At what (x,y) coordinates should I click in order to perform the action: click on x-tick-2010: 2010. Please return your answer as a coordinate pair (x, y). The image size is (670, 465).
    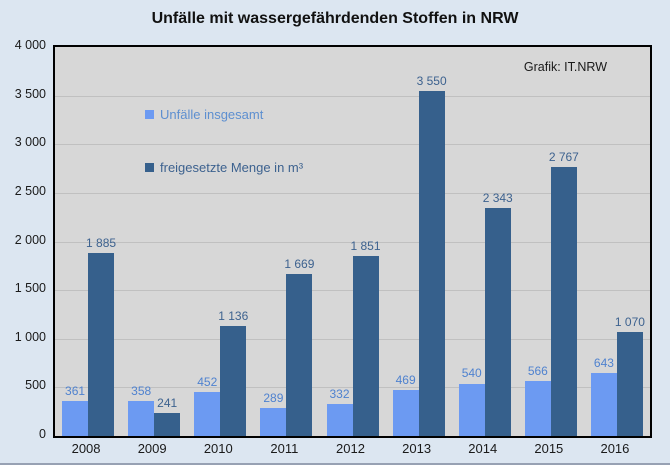
    Looking at the image, I should click on (218, 448).